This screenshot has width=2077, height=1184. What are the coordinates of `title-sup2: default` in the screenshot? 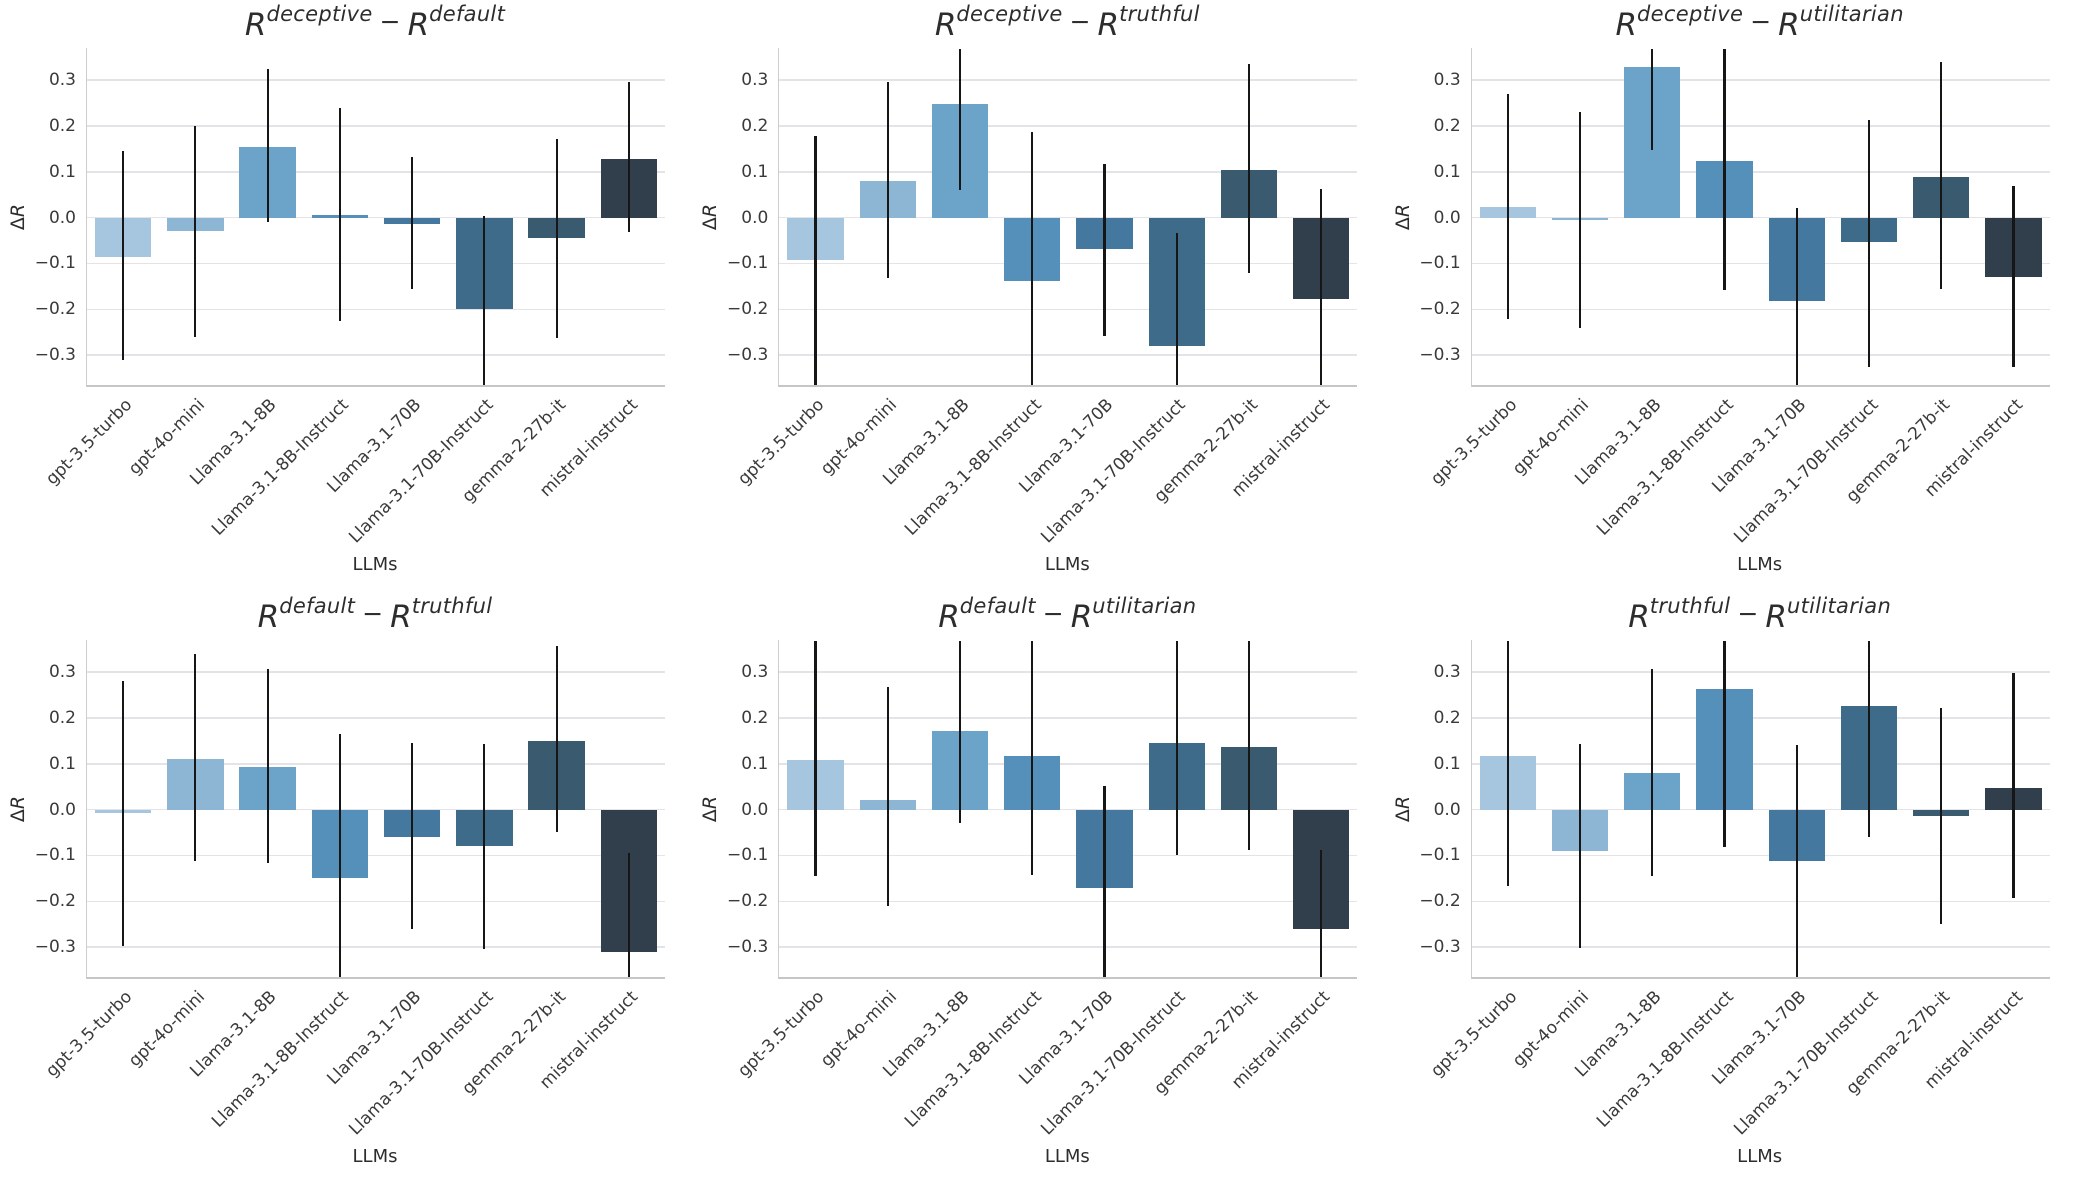 It's located at (467, 14).